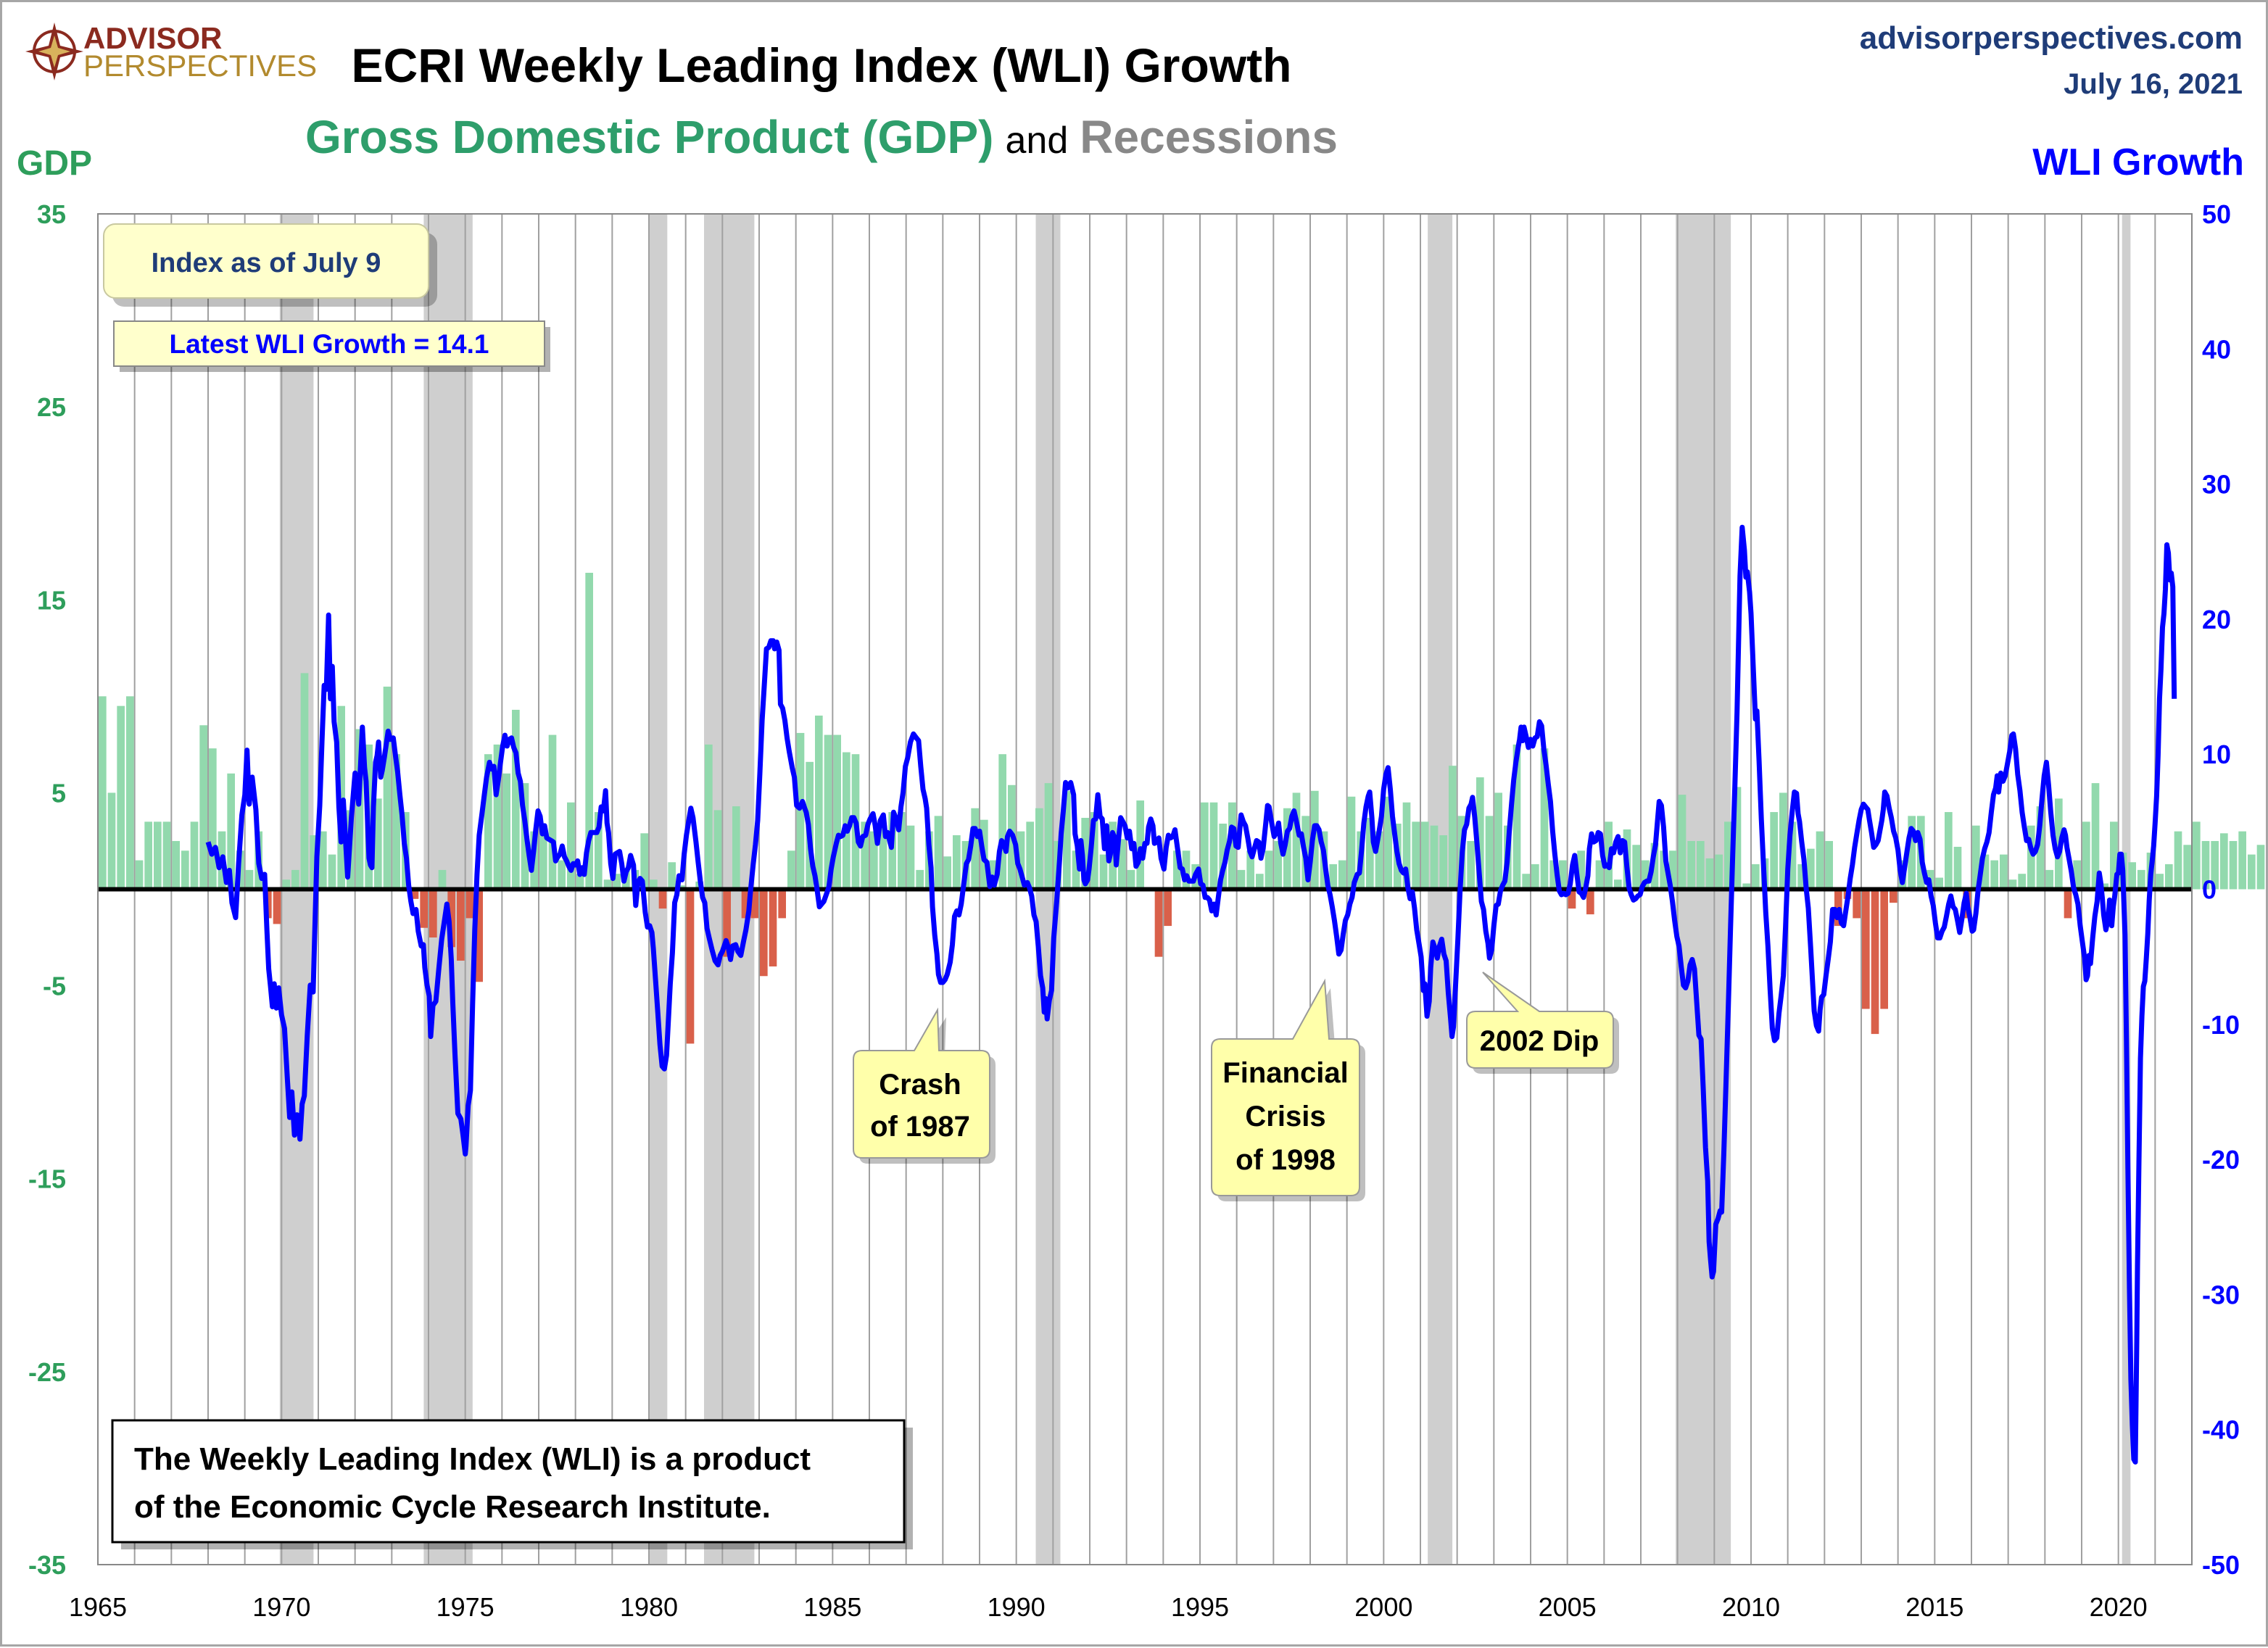  What do you see at coordinates (47, 889) in the screenshot?
I see `gdp-axis-ticks: 35 25 15 5 -5 -15 -25 -35` at bounding box center [47, 889].